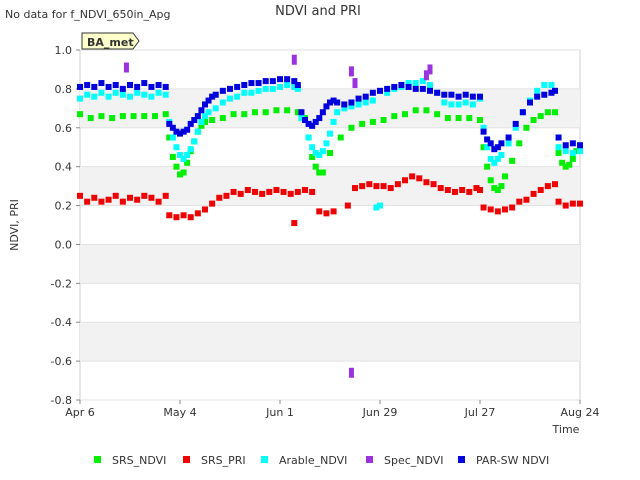  I want to click on legend-label: SRS_PRI, so click(223, 460).